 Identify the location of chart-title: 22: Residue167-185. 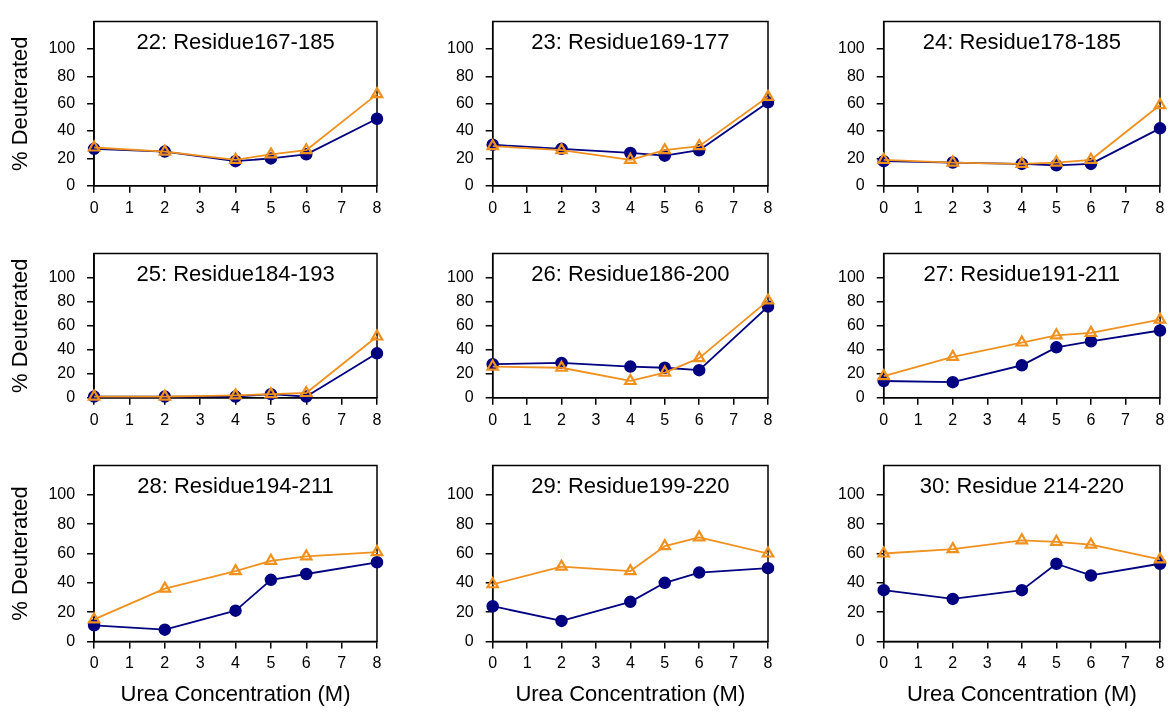
(235, 41).